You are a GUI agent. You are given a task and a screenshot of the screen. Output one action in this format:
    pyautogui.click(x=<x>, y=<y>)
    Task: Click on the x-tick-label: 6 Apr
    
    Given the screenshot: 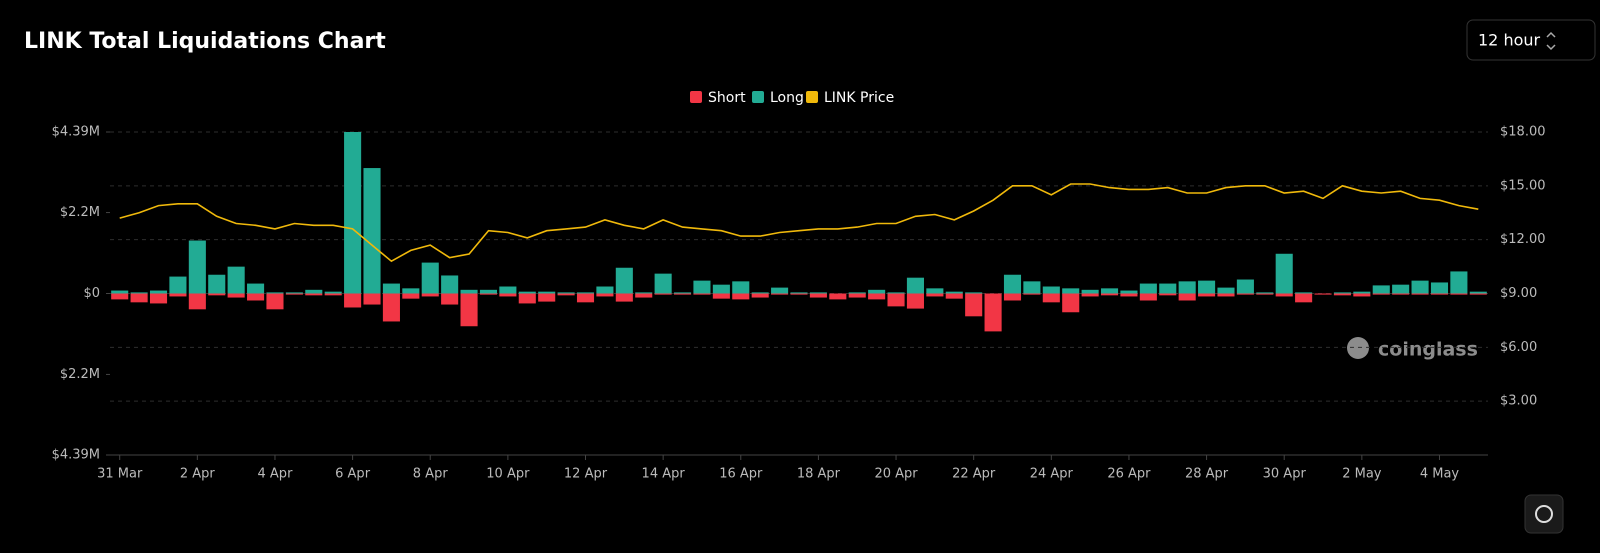 What is the action you would take?
    pyautogui.click(x=353, y=474)
    